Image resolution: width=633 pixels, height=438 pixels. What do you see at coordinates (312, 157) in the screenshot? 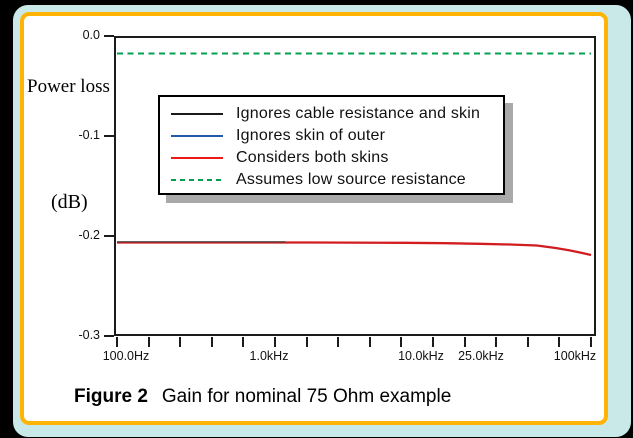
I see `legend-label: Considers both skins` at bounding box center [312, 157].